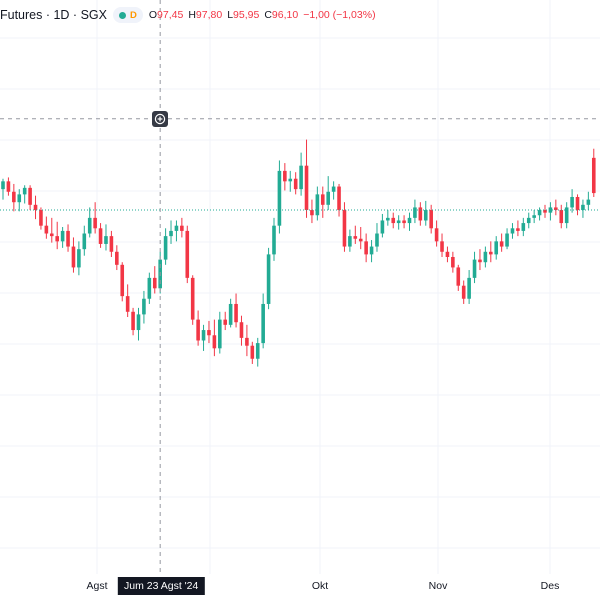  I want to click on ohlc-high: H97,80, so click(205, 15).